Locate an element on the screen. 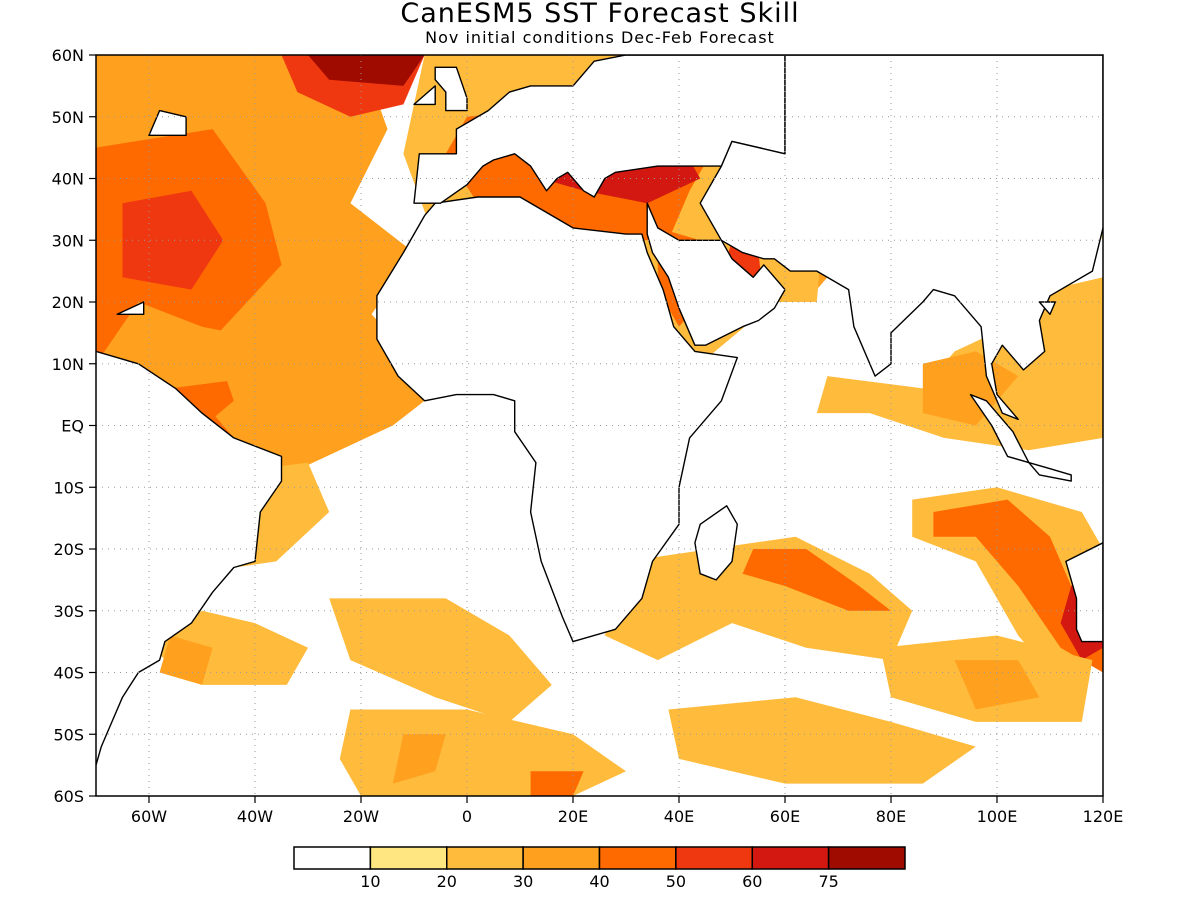 The height and width of the screenshot is (900, 1200). lon-label-0: 60W is located at coordinates (149, 816).